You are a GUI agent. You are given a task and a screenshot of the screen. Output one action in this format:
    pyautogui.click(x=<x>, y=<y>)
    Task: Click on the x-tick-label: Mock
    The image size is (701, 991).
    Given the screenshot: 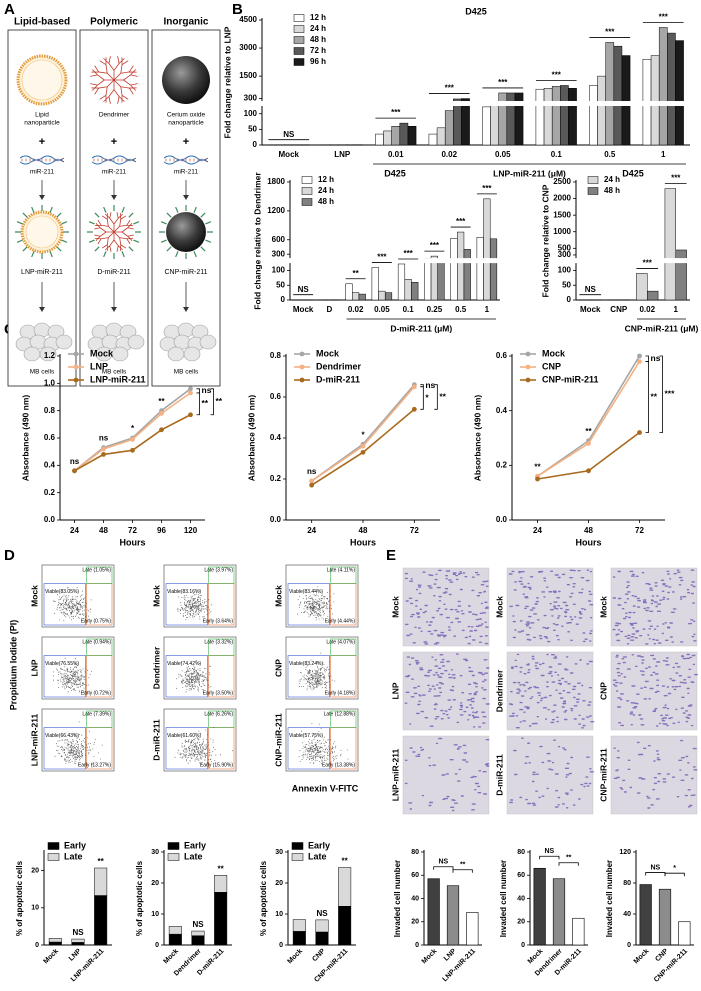 What is the action you would take?
    pyautogui.click(x=536, y=957)
    